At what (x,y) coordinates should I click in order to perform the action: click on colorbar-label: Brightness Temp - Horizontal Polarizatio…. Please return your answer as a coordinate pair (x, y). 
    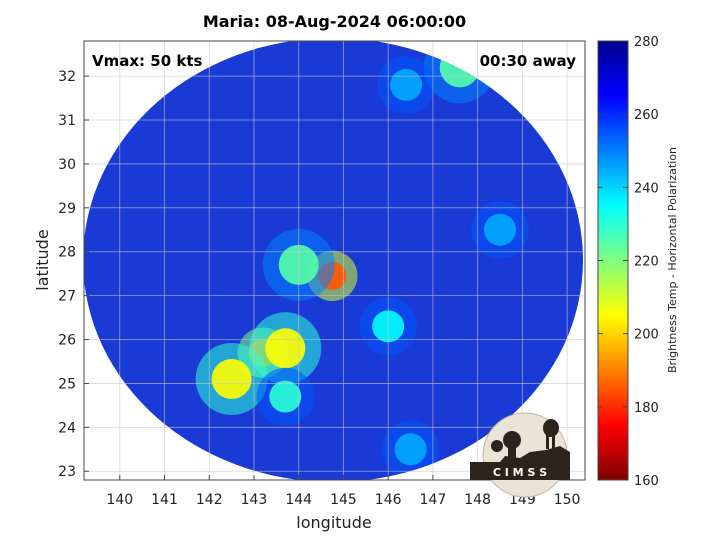
    Looking at the image, I should click on (672, 260).